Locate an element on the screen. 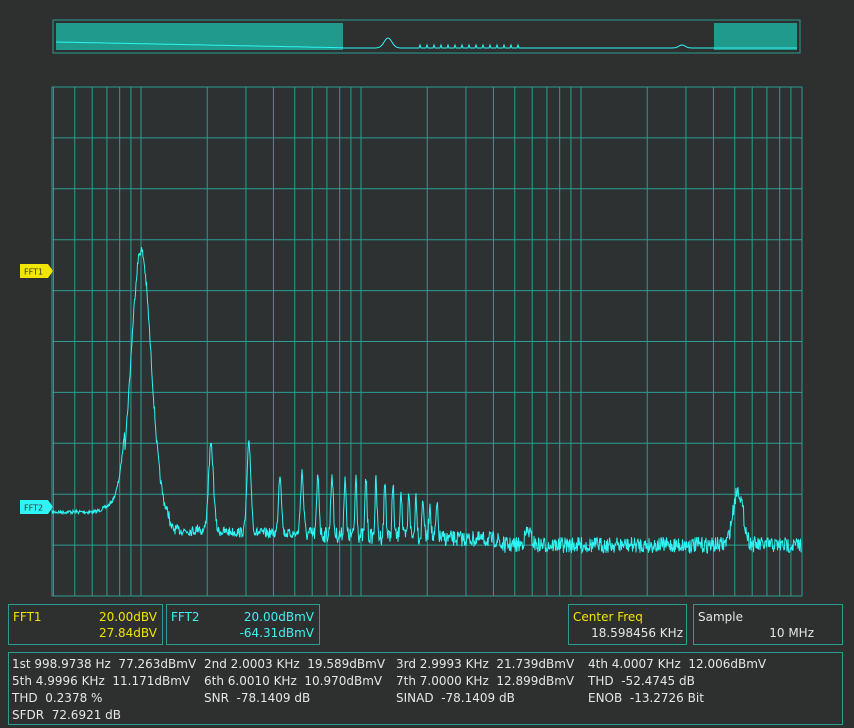 This screenshot has height=728, width=854. label: FFT1 is located at coordinates (27, 617).